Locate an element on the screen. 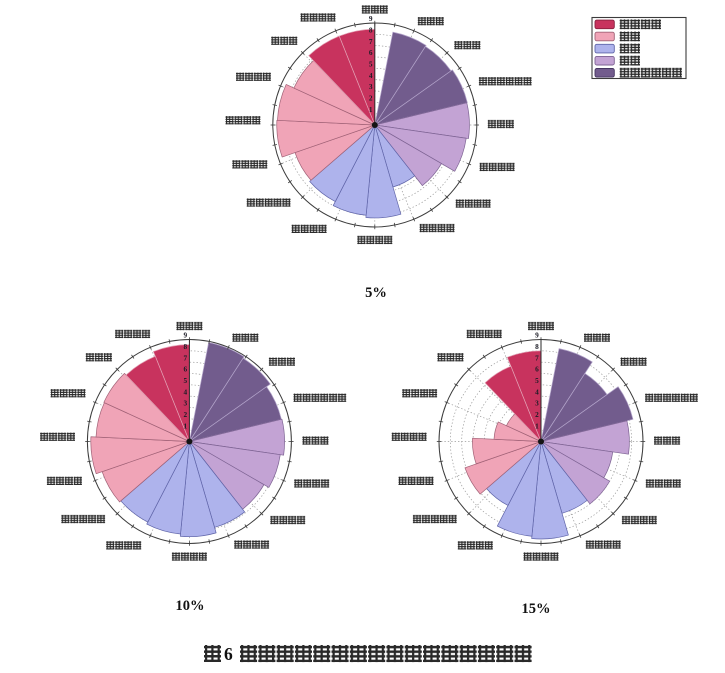 Image resolution: width=725 pixels, height=673 pixels. svg-text: 15% is located at coordinates (536, 609).